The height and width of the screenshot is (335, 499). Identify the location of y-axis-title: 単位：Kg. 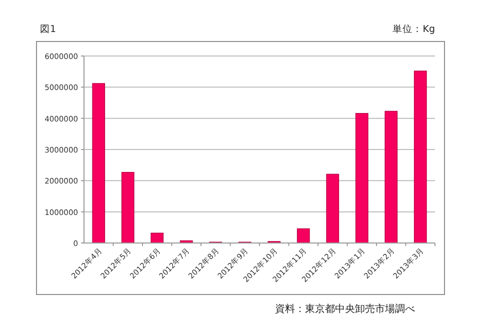
(413, 29).